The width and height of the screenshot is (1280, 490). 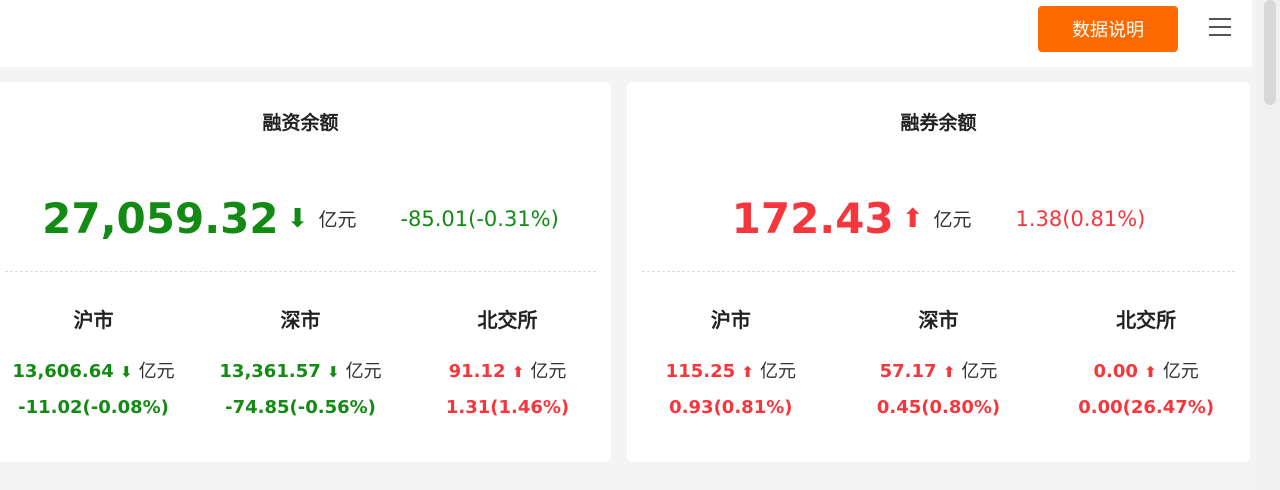 What do you see at coordinates (1146, 407) in the screenshot?
I see `market-change: 0.00(26.47%)` at bounding box center [1146, 407].